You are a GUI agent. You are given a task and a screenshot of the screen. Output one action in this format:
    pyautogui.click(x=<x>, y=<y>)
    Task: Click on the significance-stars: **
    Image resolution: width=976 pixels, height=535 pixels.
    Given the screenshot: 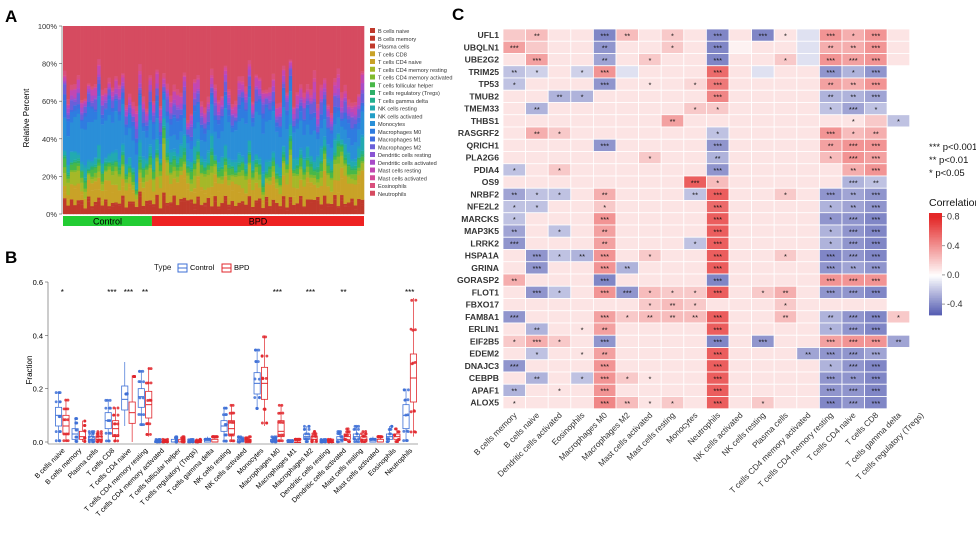 What is the action you would take?
    pyautogui.click(x=876, y=133)
    